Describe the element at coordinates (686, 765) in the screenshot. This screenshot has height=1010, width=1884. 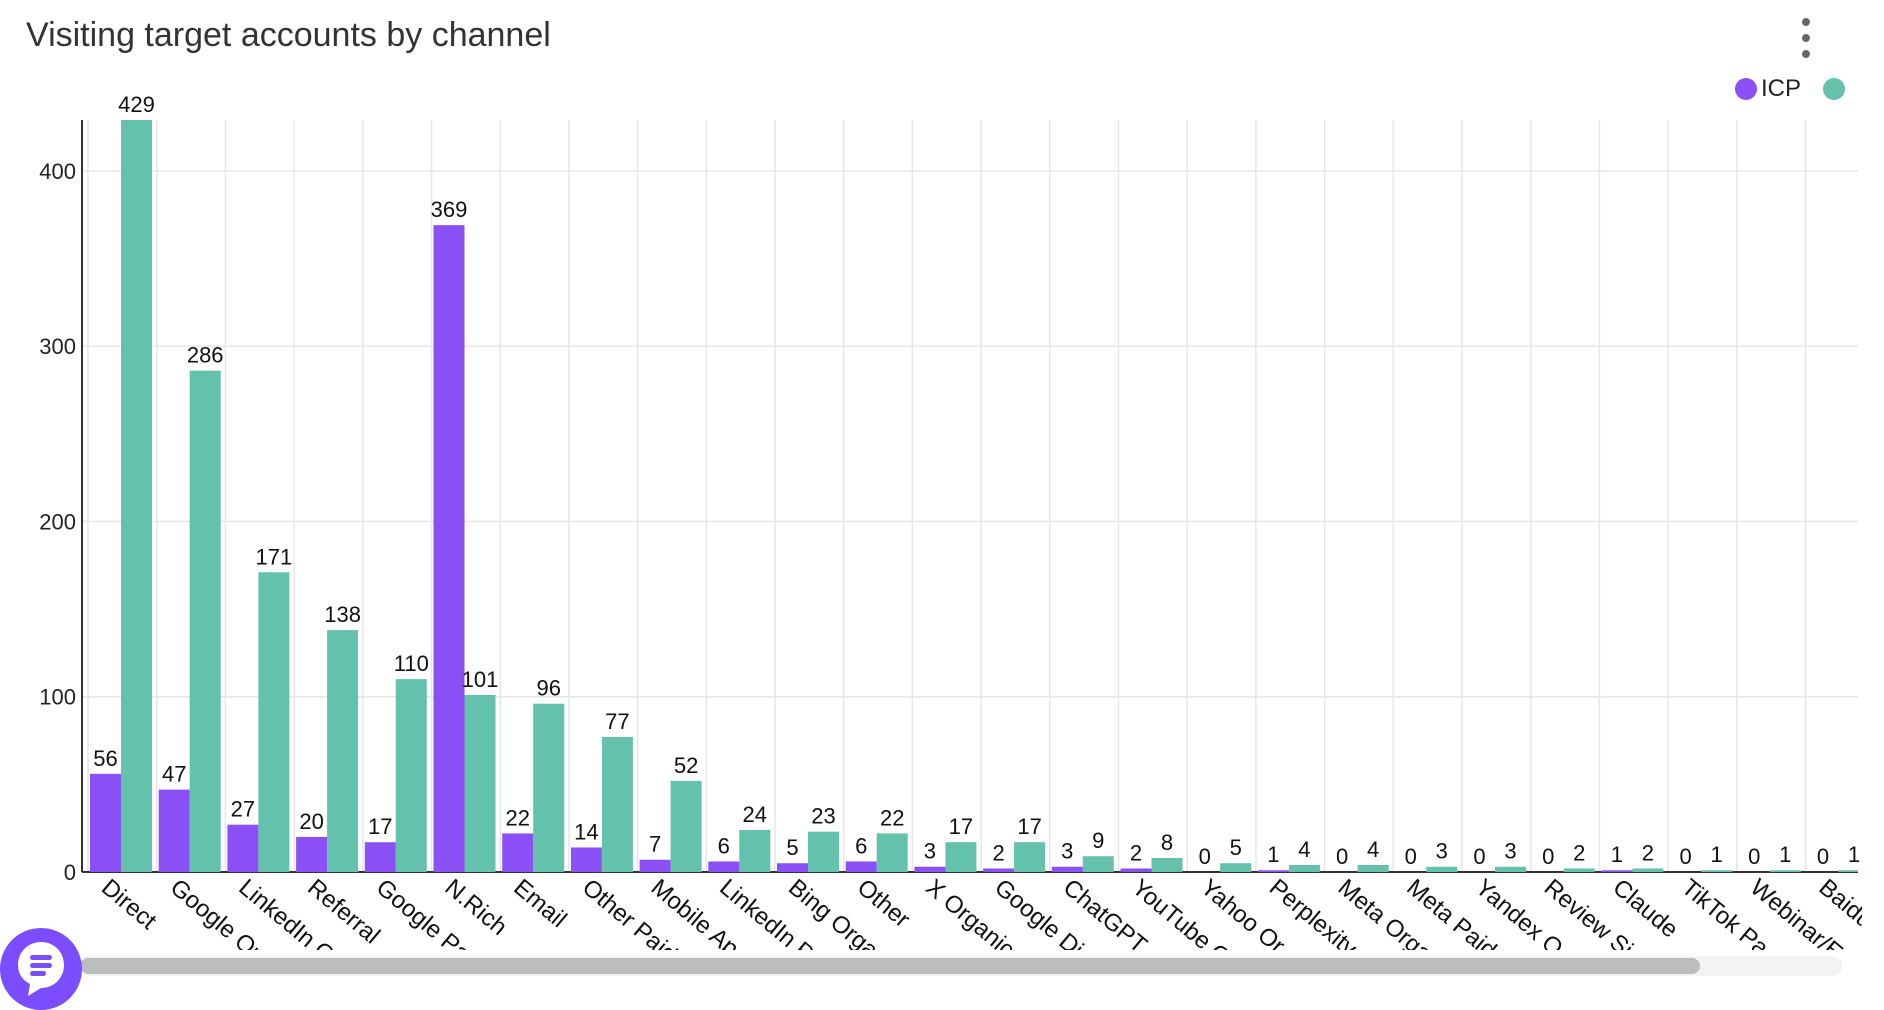
I see `data-label: 52` at that location.